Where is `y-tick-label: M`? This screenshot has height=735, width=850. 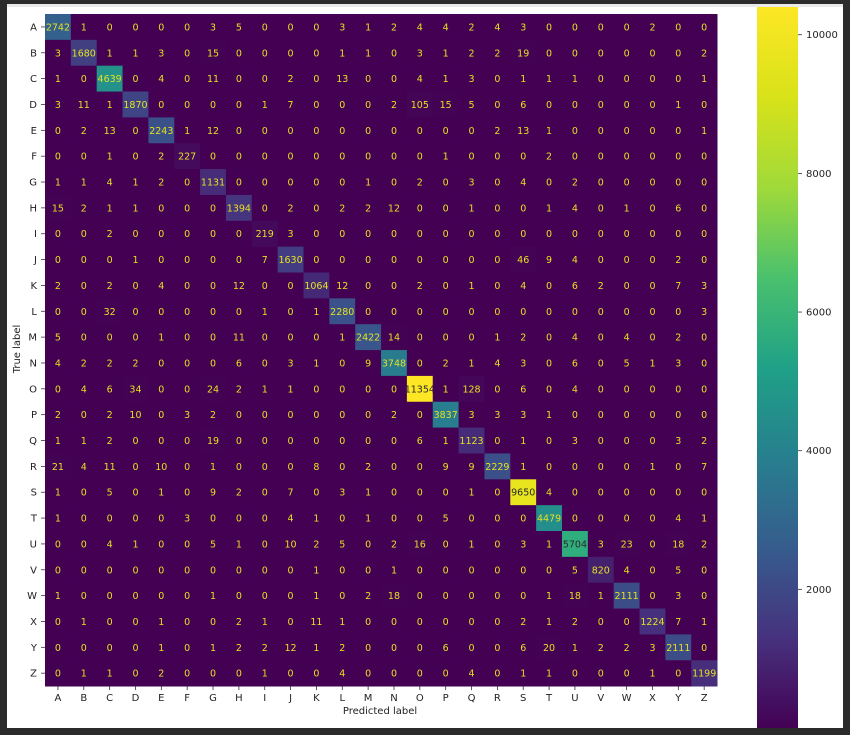 y-tick-label: M is located at coordinates (32, 338).